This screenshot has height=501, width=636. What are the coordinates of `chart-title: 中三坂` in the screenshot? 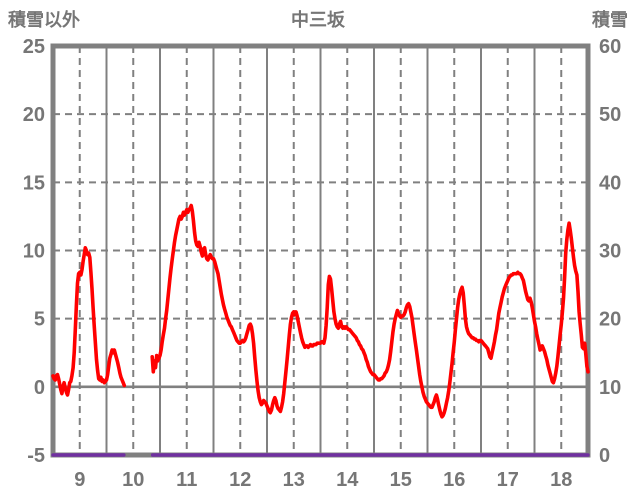 It's located at (318, 20).